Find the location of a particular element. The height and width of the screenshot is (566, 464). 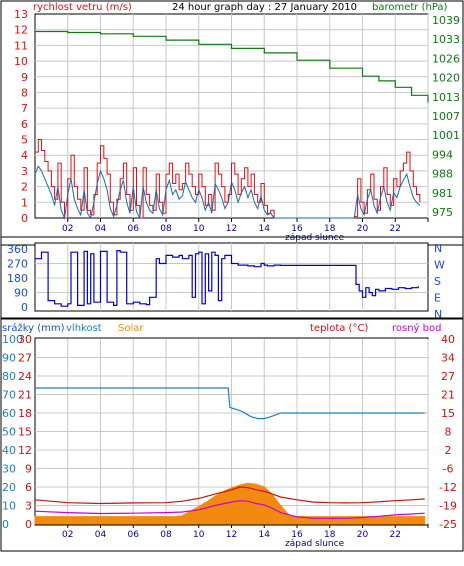

temperature-tick-label: 15 is located at coordinates (448, 413).